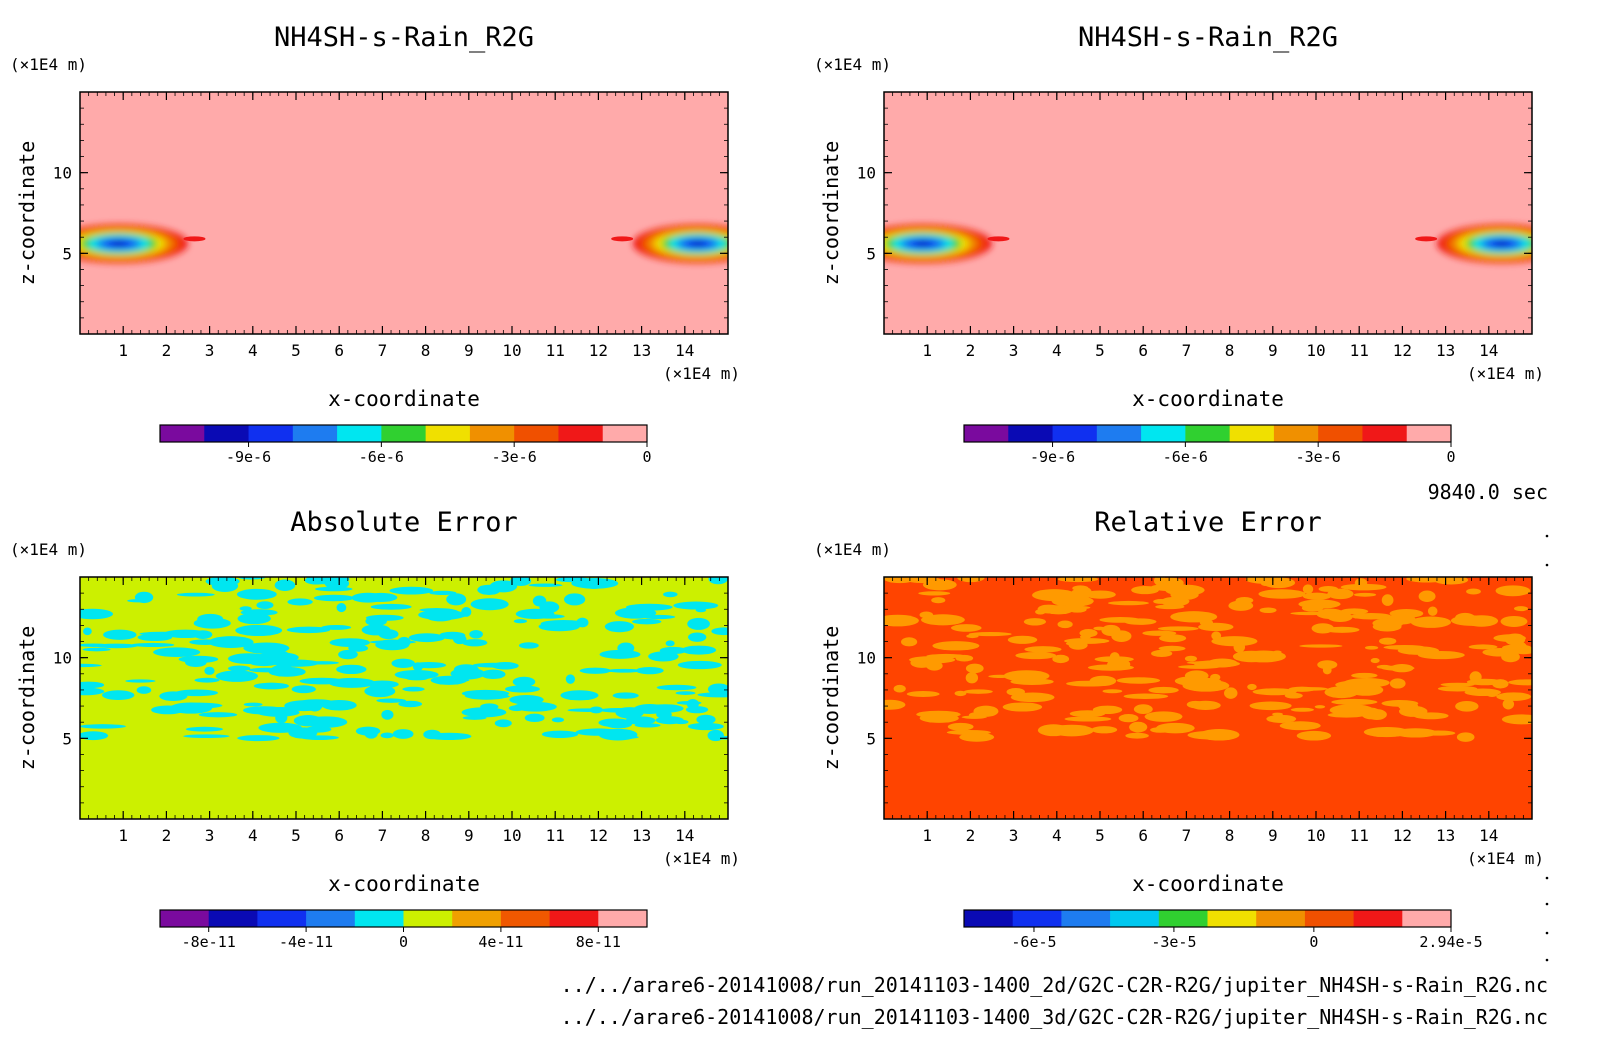 Image resolution: width=1604 pixels, height=1058 pixels. I want to click on x-tick-label: 4, so click(1057, 350).